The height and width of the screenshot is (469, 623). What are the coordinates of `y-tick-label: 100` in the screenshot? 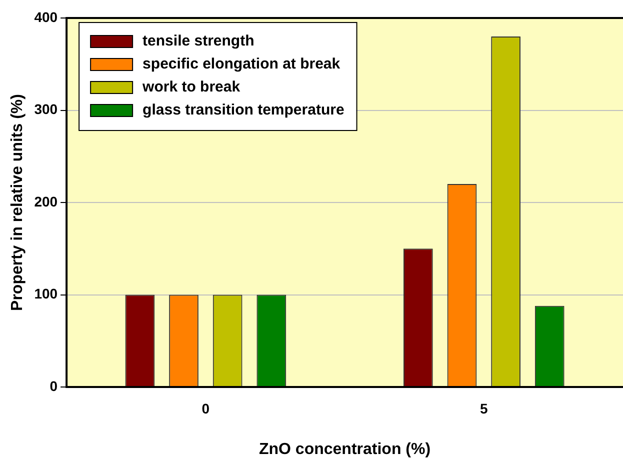 It's located at (46, 294).